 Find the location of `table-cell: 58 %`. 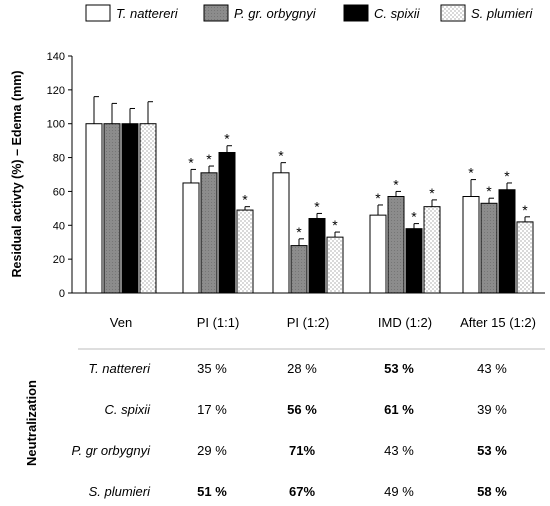

table-cell: 58 % is located at coordinates (492, 491).